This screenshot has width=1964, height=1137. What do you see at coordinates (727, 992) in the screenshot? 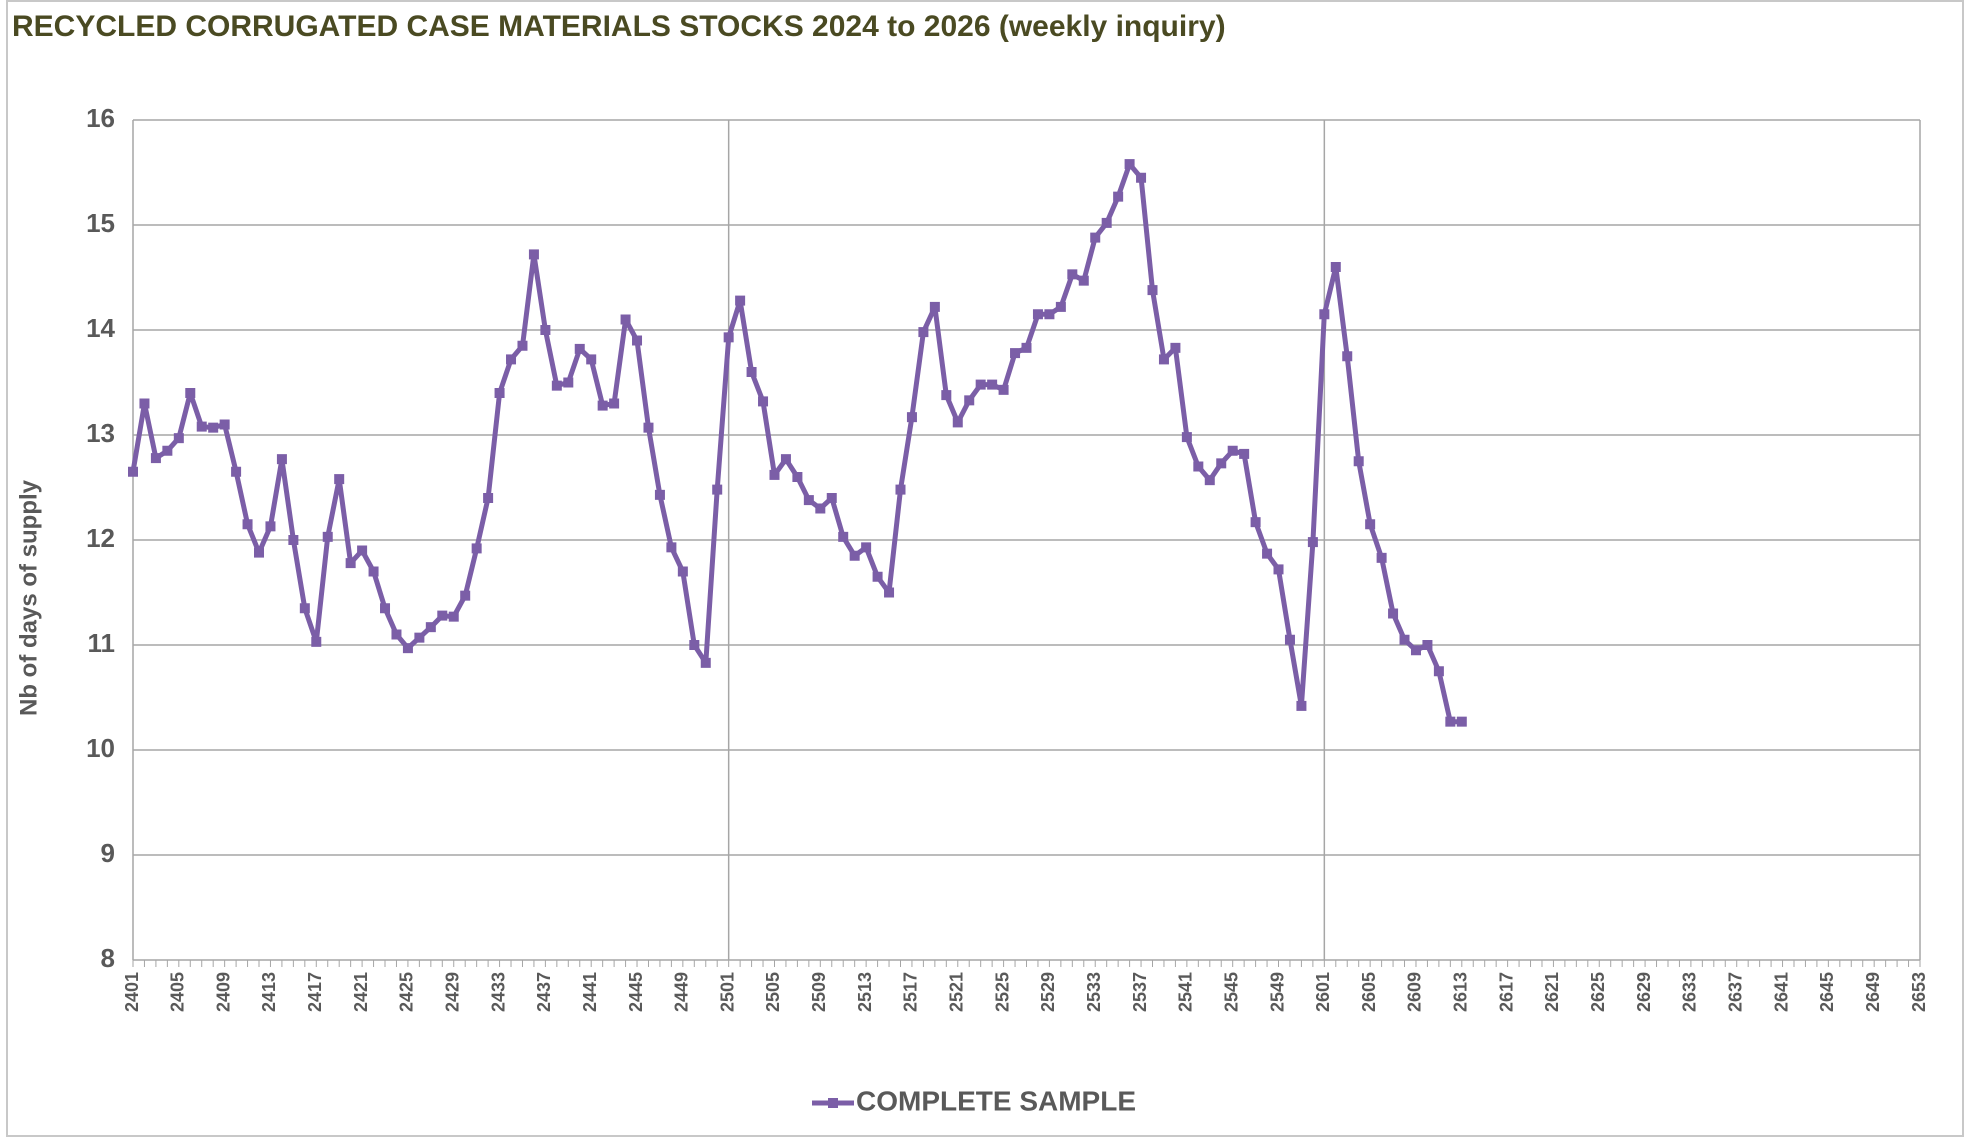
I see `x-tick-label: 2501` at bounding box center [727, 992].